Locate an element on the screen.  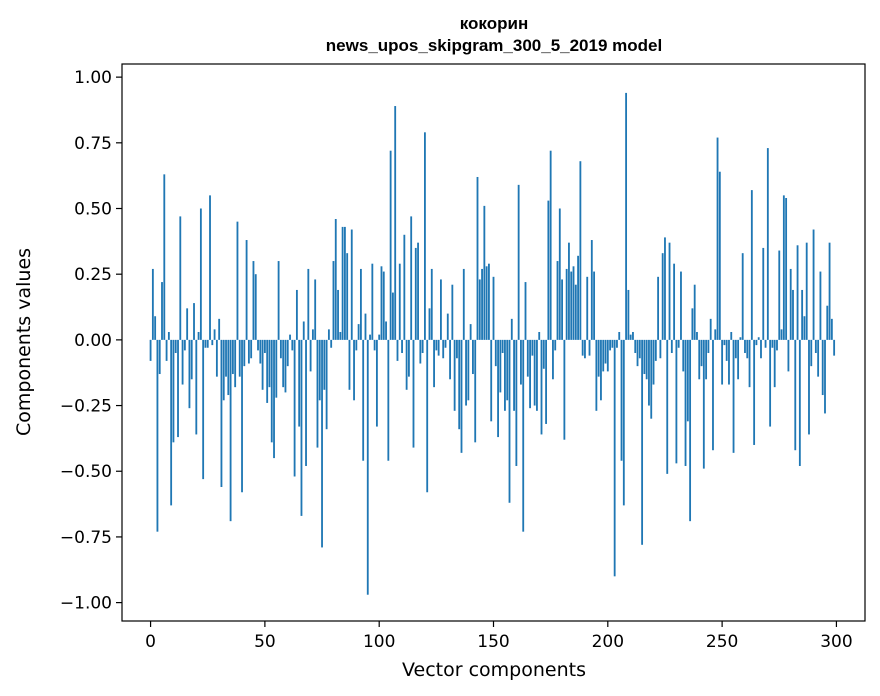
x-tick-label: 250 is located at coordinates (722, 642).